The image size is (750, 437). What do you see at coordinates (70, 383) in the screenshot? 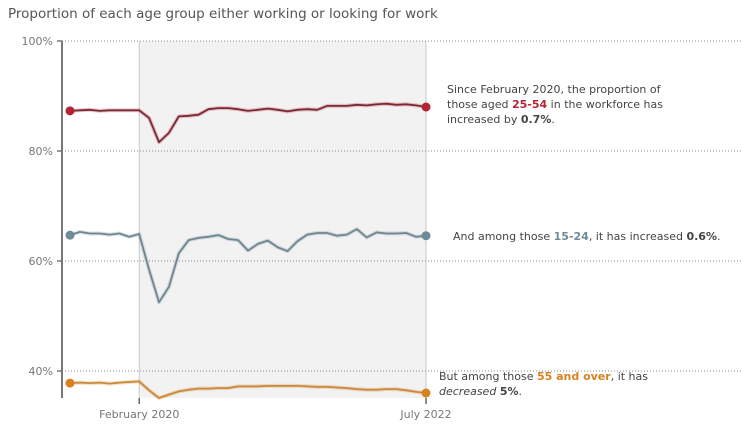
I see `series-start-dot-55-and-over` at bounding box center [70, 383].